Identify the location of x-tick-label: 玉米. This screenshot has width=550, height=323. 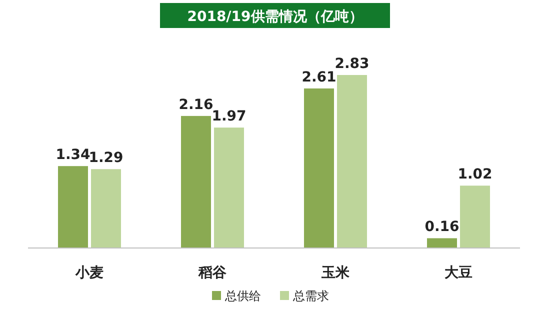
(335, 273).